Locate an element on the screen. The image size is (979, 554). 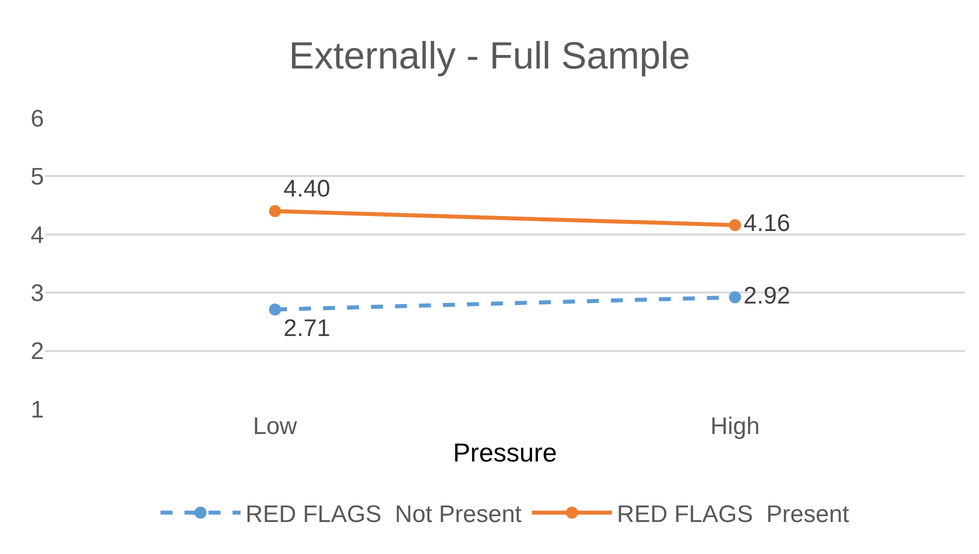
x-tick-label: High is located at coordinates (735, 426).